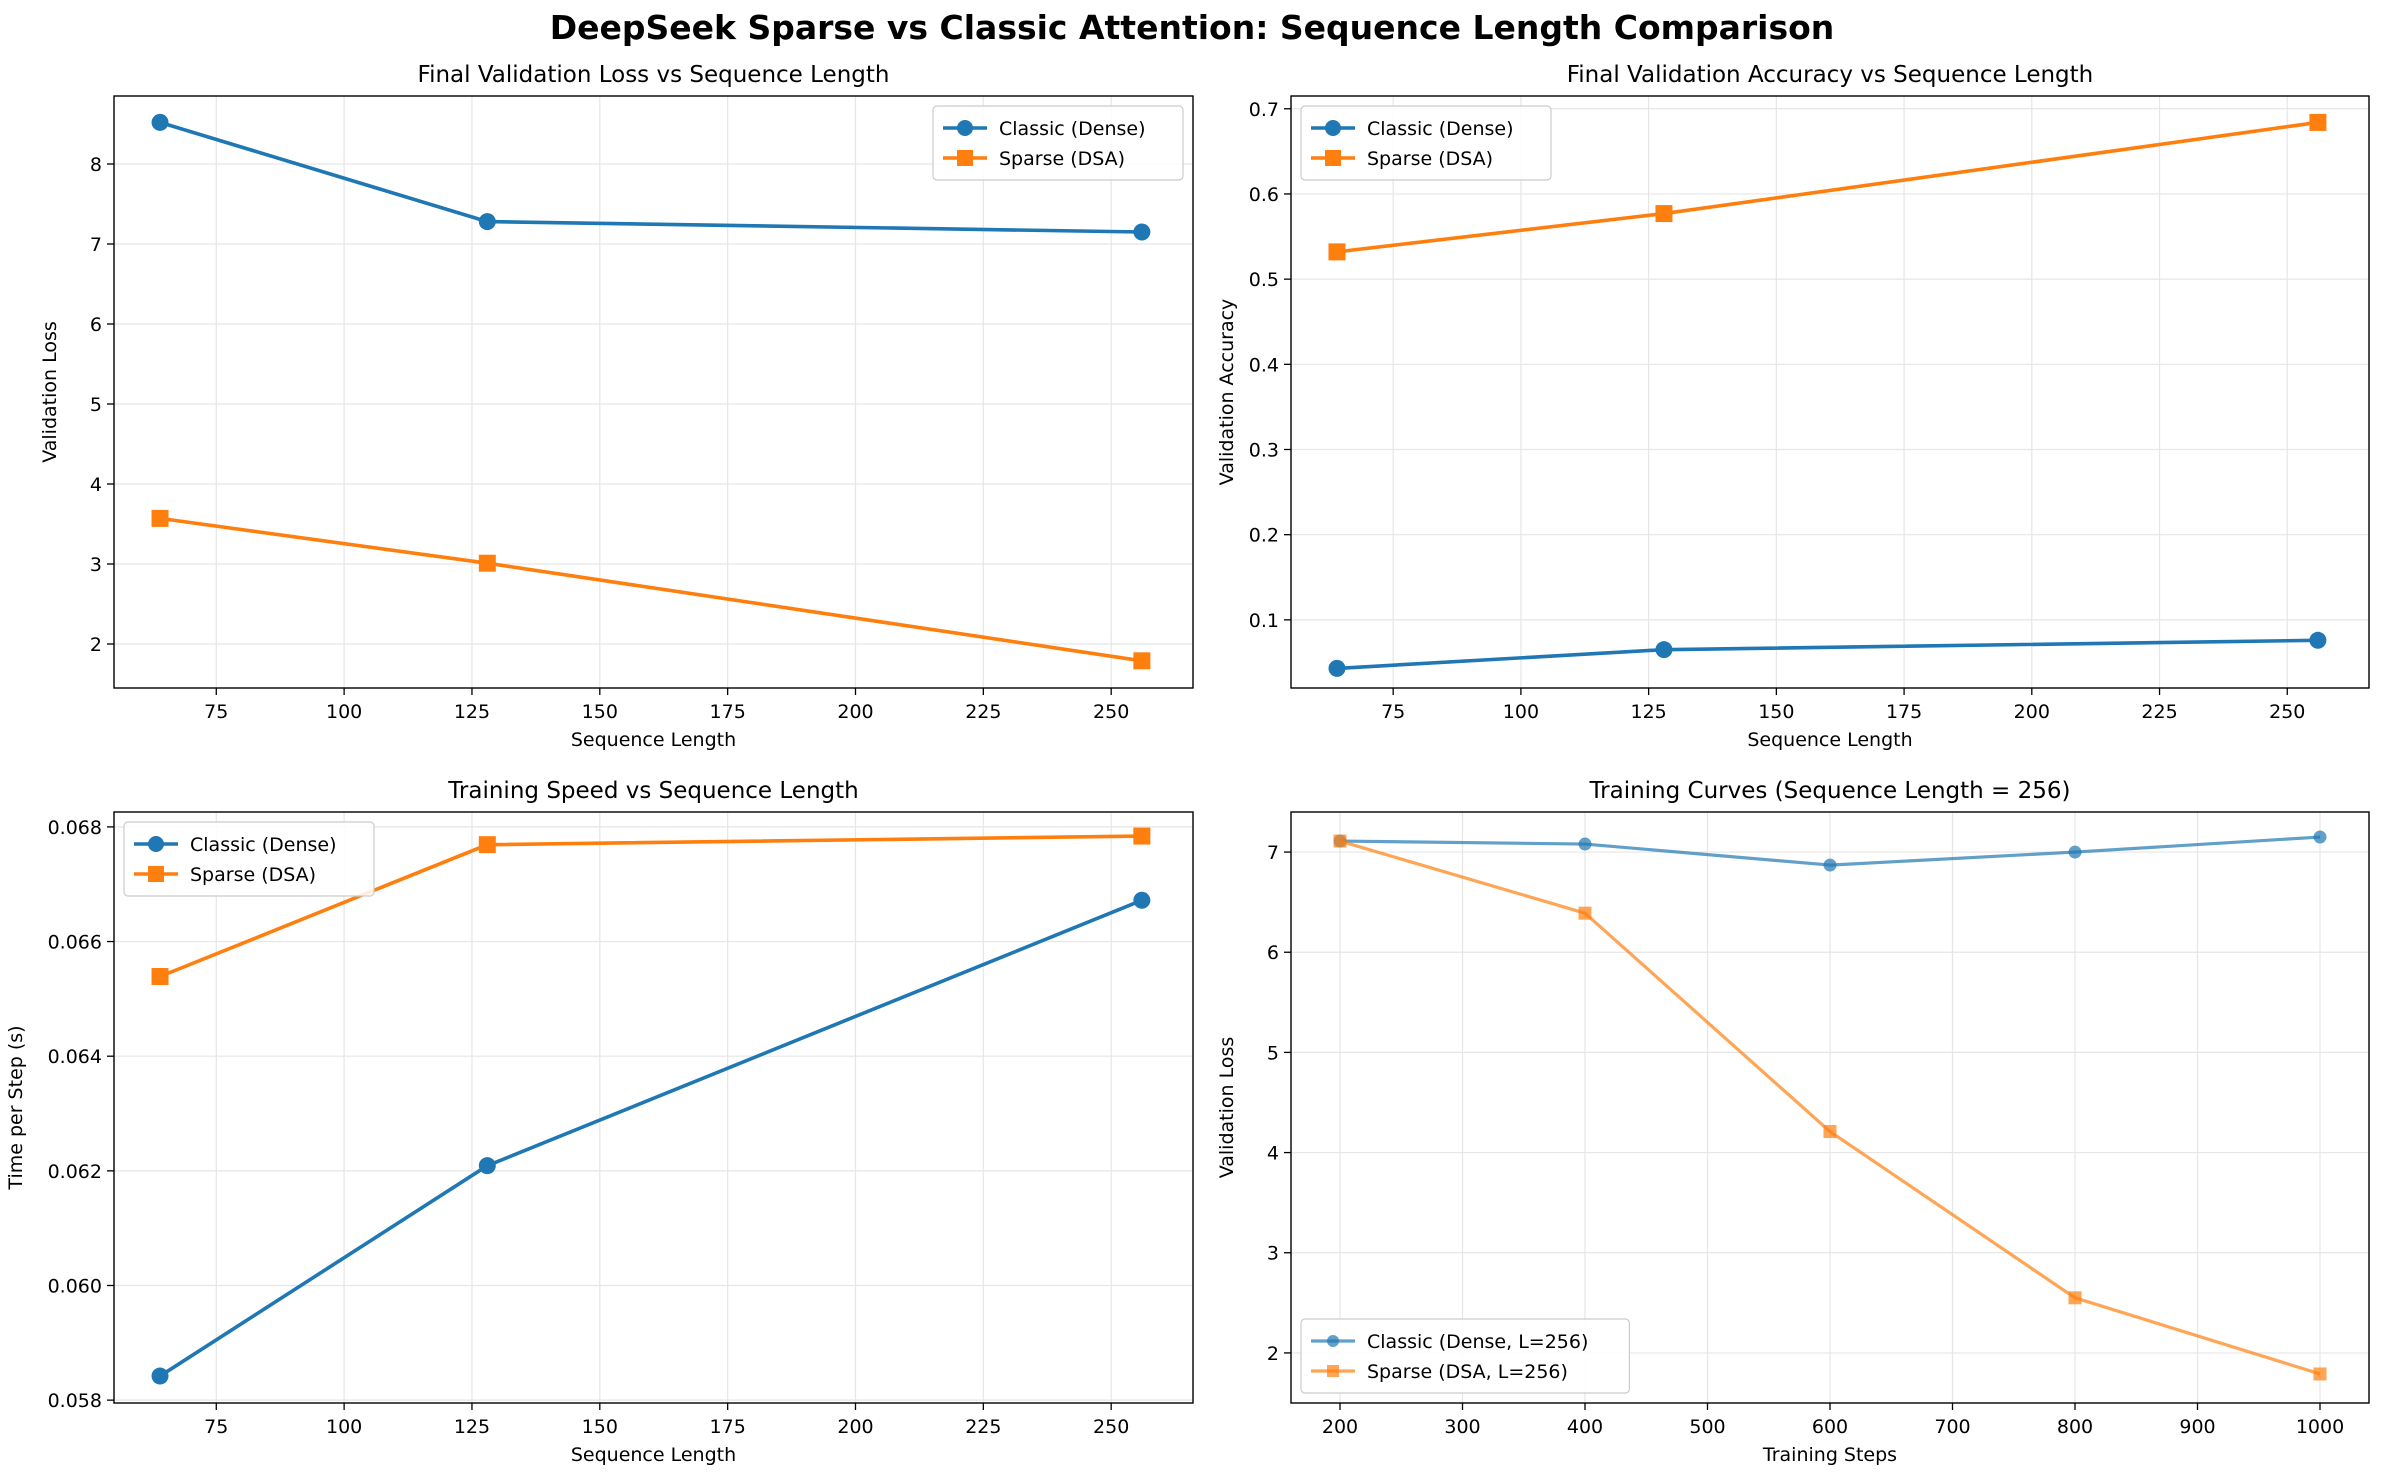 This screenshot has height=1475, width=2384. What do you see at coordinates (1462, 1427) in the screenshot?
I see `x-tick-label: 300` at bounding box center [1462, 1427].